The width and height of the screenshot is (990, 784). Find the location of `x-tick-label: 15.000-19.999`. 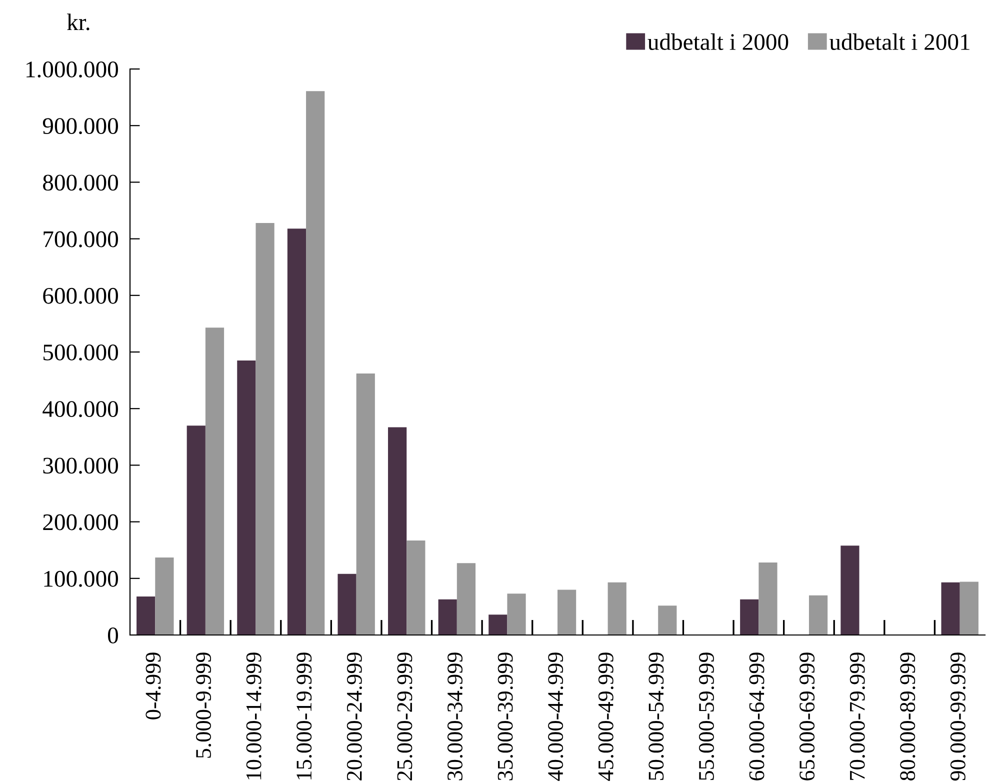

x-tick-label: 15.000-19.999 is located at coordinates (304, 716).